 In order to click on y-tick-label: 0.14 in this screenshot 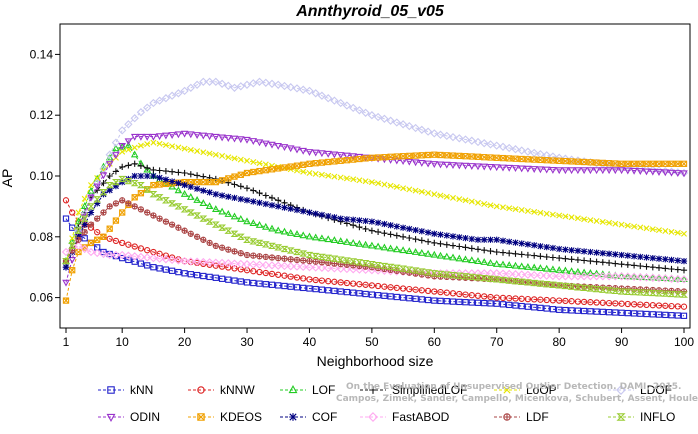, I will do `click(42, 54)`.